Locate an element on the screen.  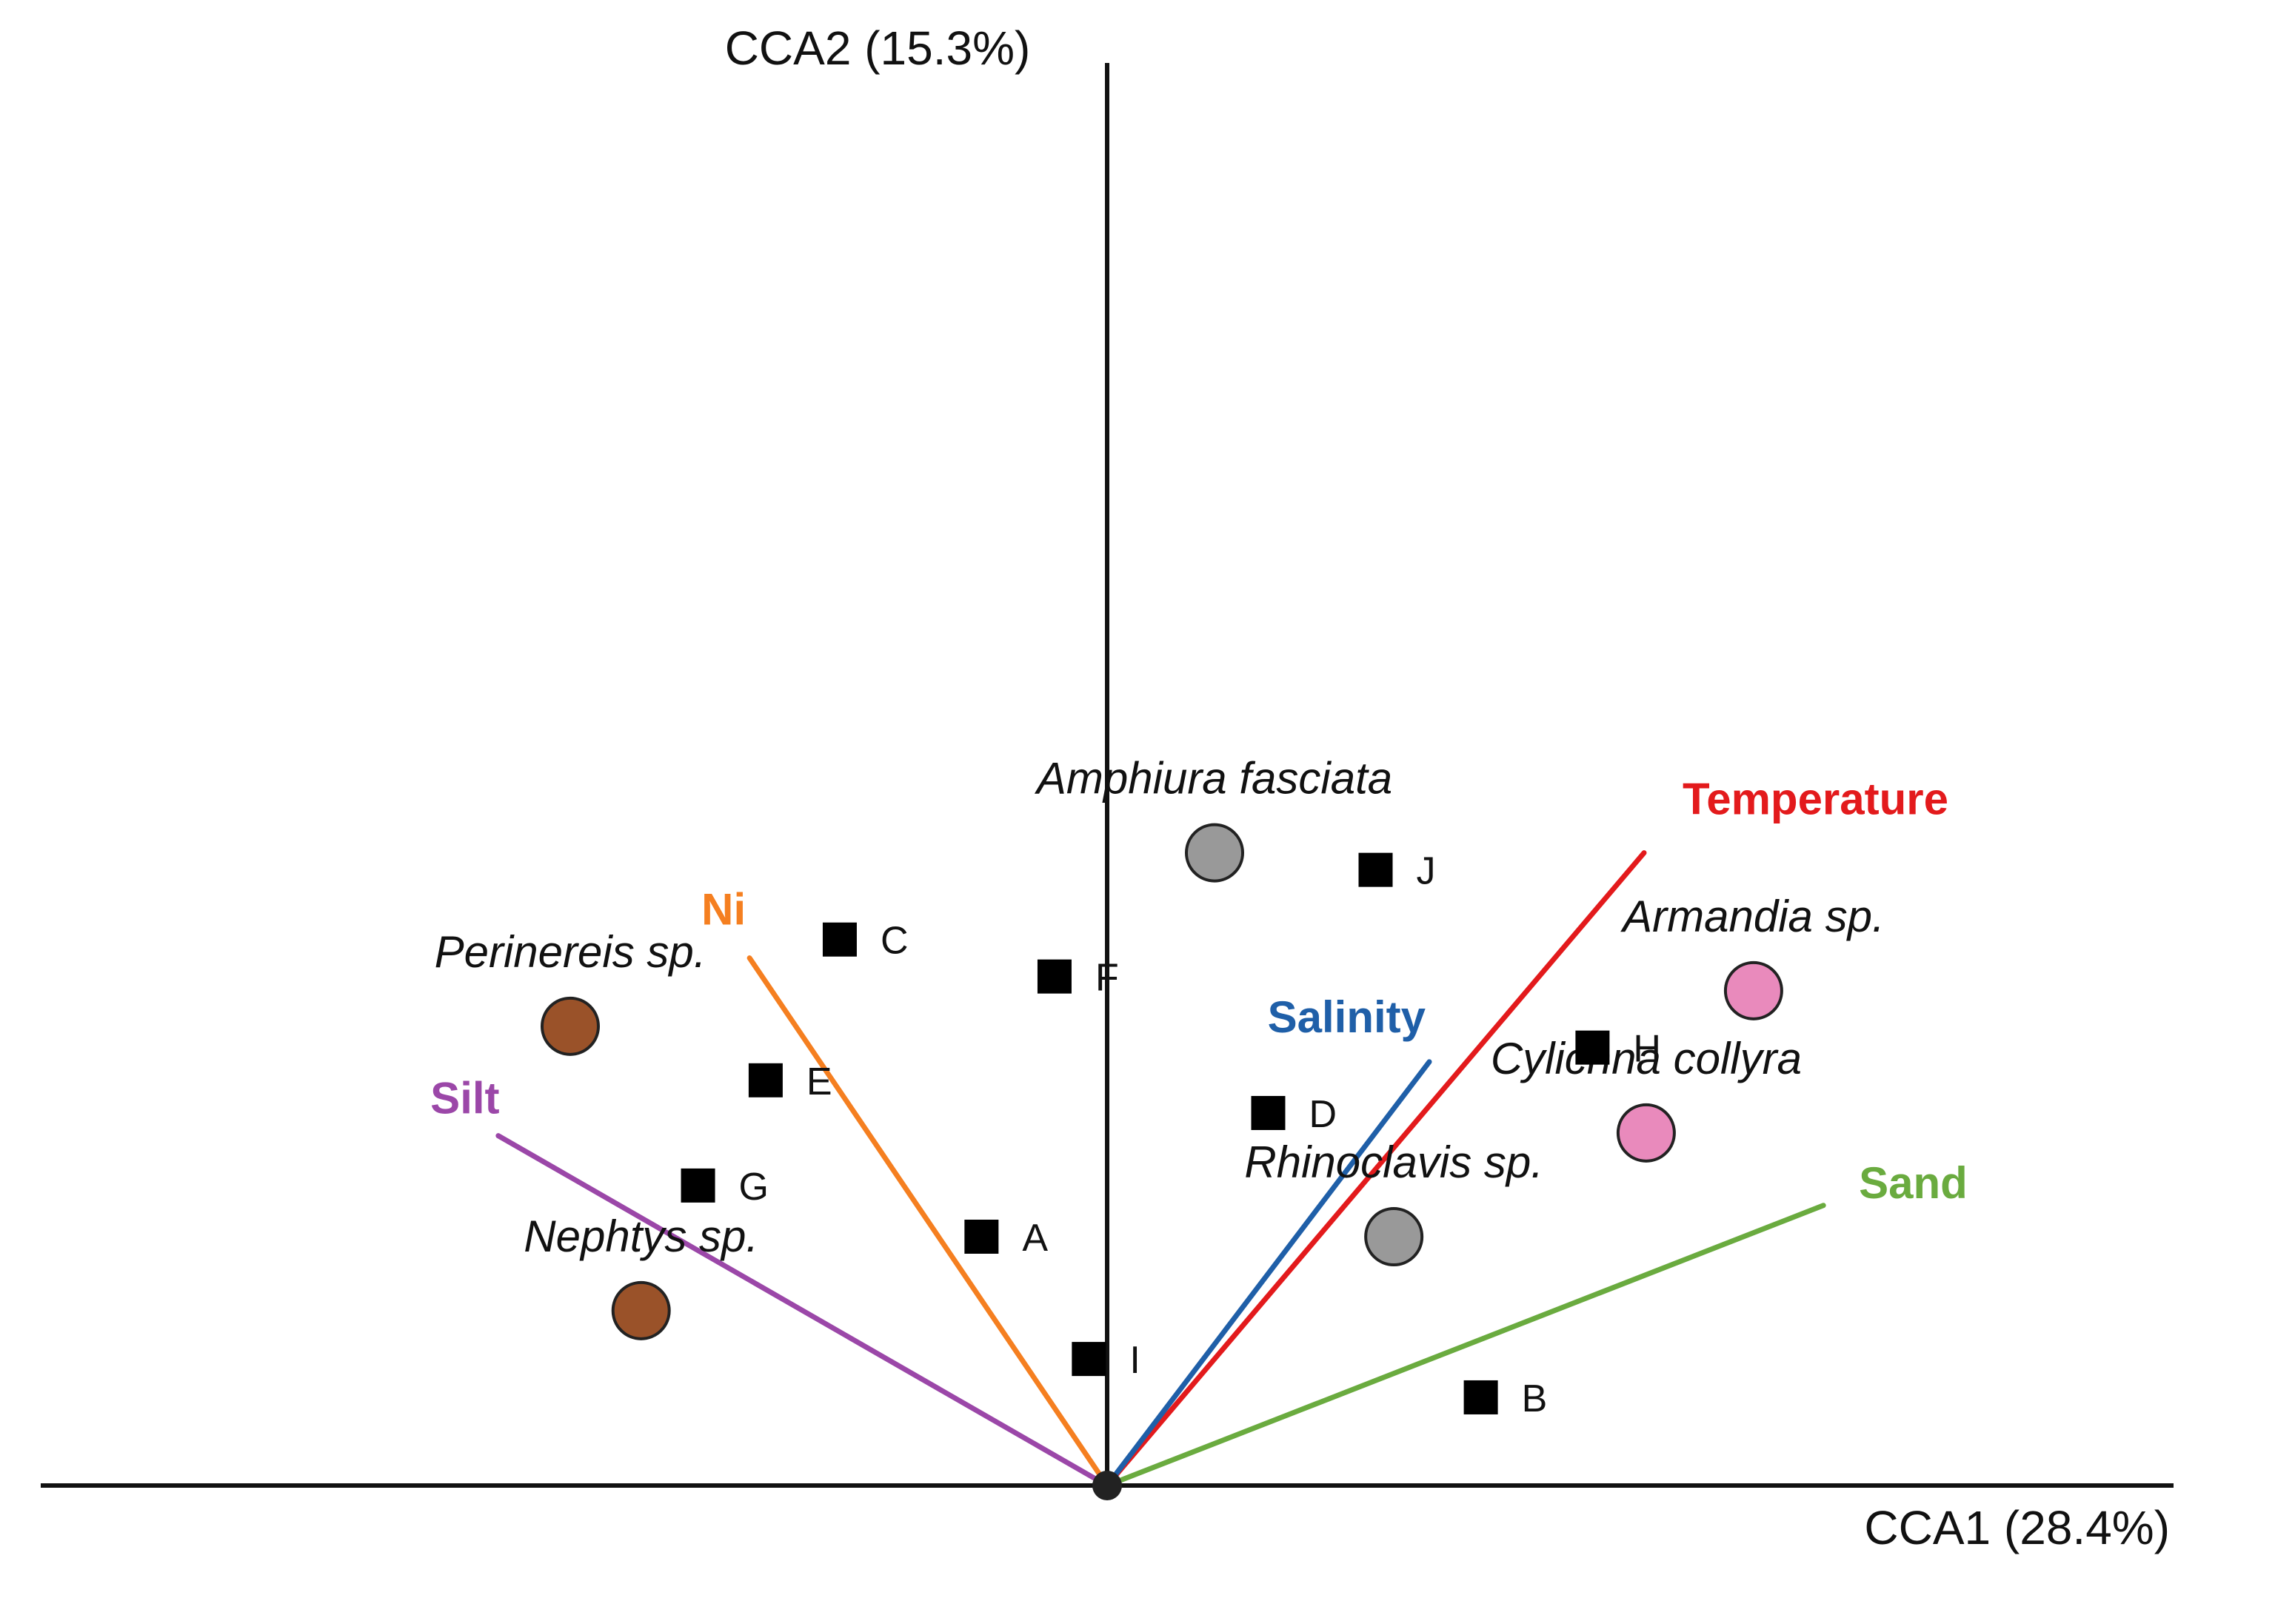
site-label-h: H is located at coordinates (1647, 1049).